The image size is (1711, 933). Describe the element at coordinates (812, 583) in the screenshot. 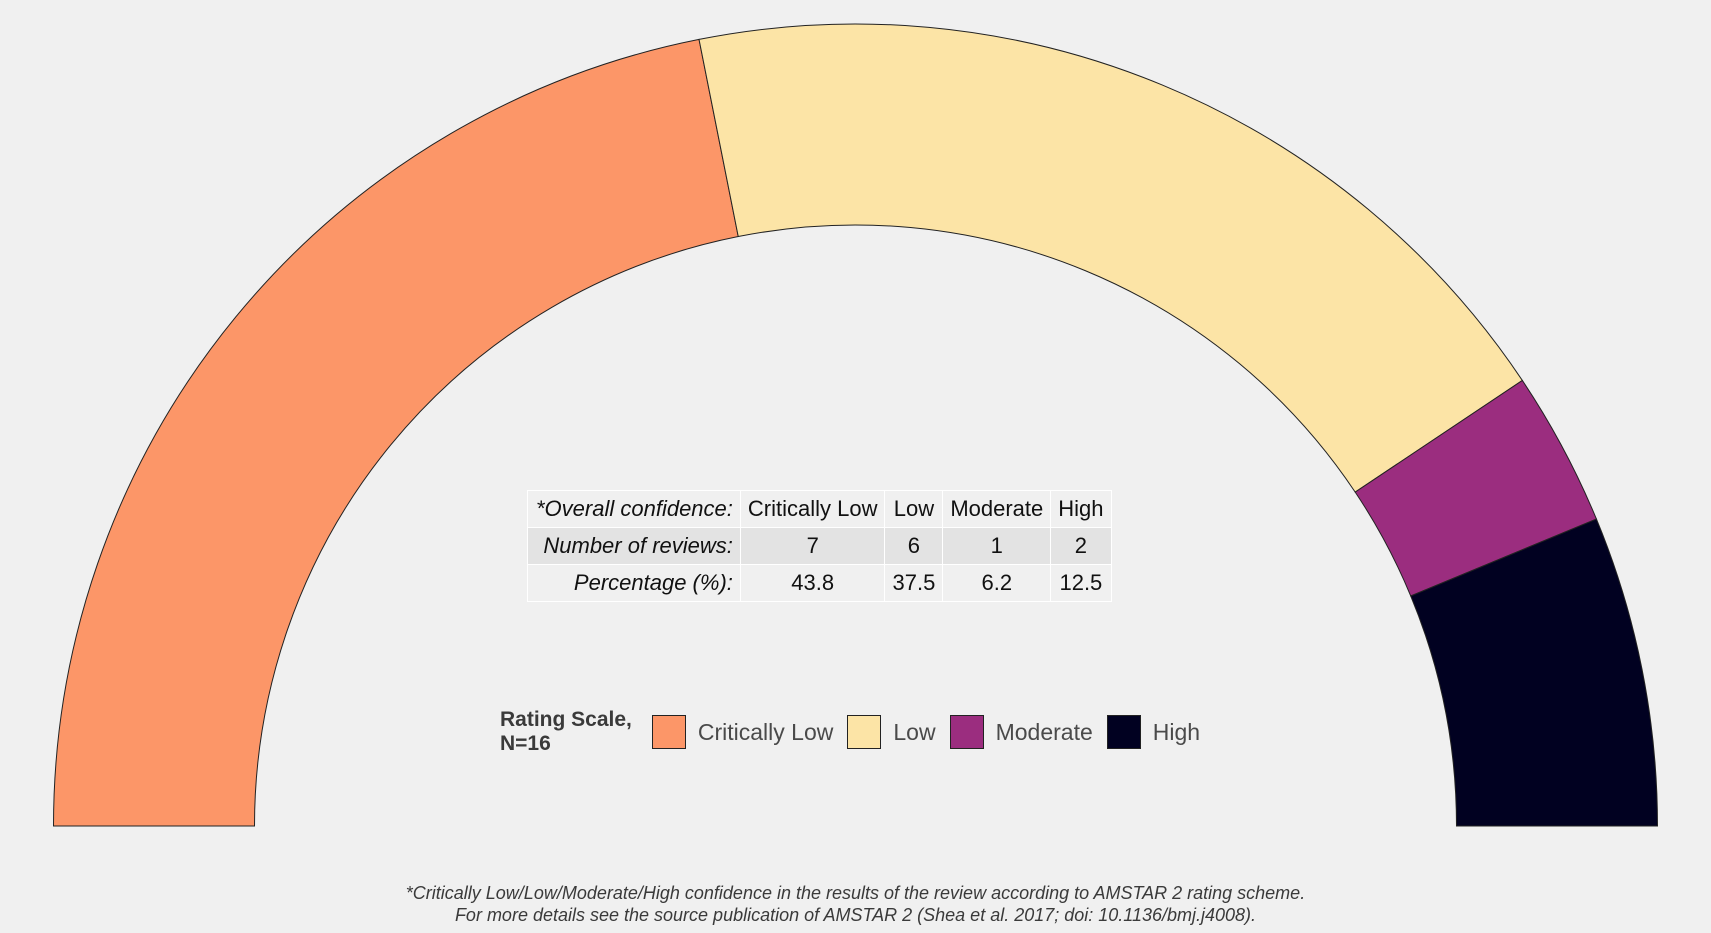

I see `percent-critically-low: 43.8` at that location.